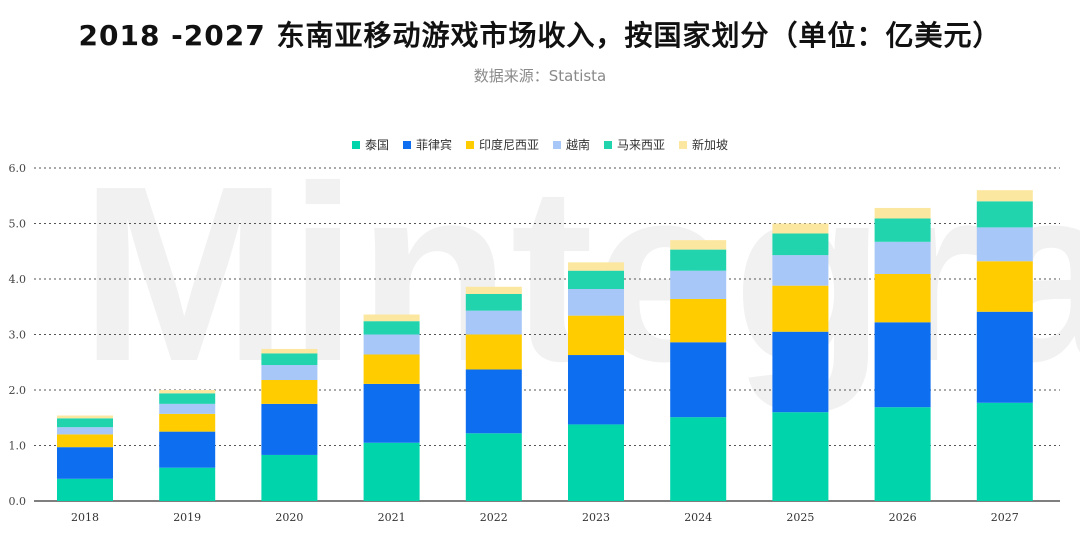  I want to click on legend-label: 新加坡, so click(710, 145).